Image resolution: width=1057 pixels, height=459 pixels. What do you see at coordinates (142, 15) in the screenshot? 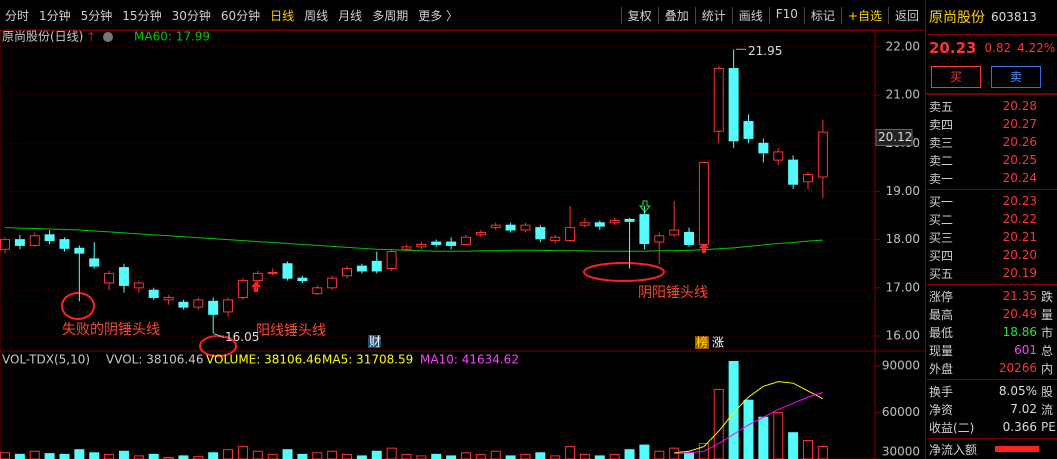
I see `period-tab: 15分钟` at bounding box center [142, 15].